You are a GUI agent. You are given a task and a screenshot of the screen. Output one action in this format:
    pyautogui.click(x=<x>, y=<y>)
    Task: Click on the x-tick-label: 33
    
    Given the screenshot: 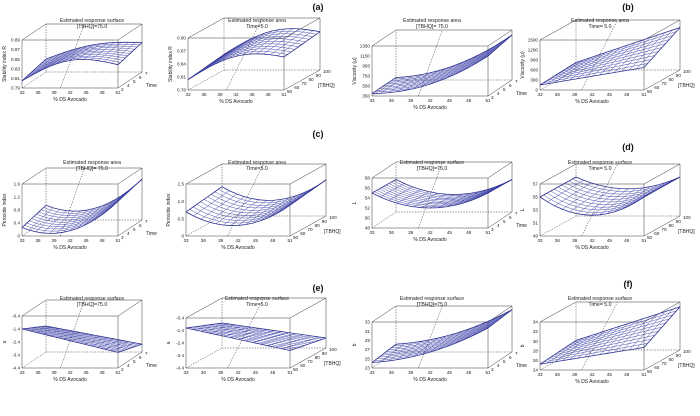 What is the action you would take?
    pyautogui.click(x=372, y=372)
    